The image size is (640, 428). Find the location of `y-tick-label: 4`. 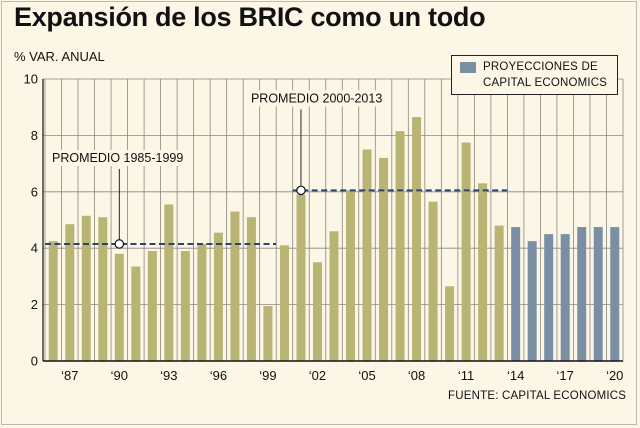

y-tick-label: 4 is located at coordinates (34, 248).